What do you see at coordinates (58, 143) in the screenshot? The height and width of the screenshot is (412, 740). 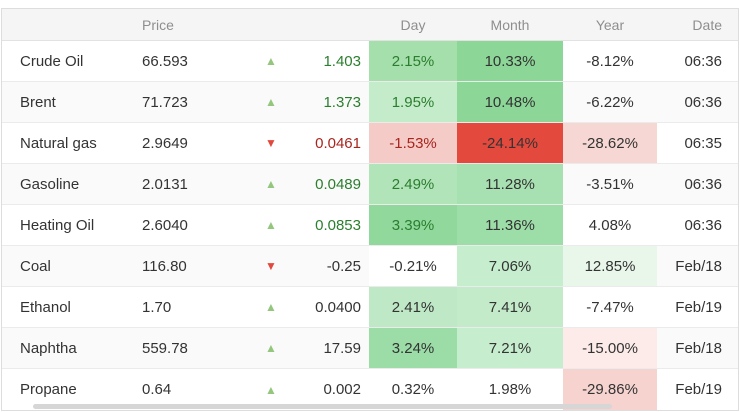 I see `commodity-name: Natural gas` at bounding box center [58, 143].